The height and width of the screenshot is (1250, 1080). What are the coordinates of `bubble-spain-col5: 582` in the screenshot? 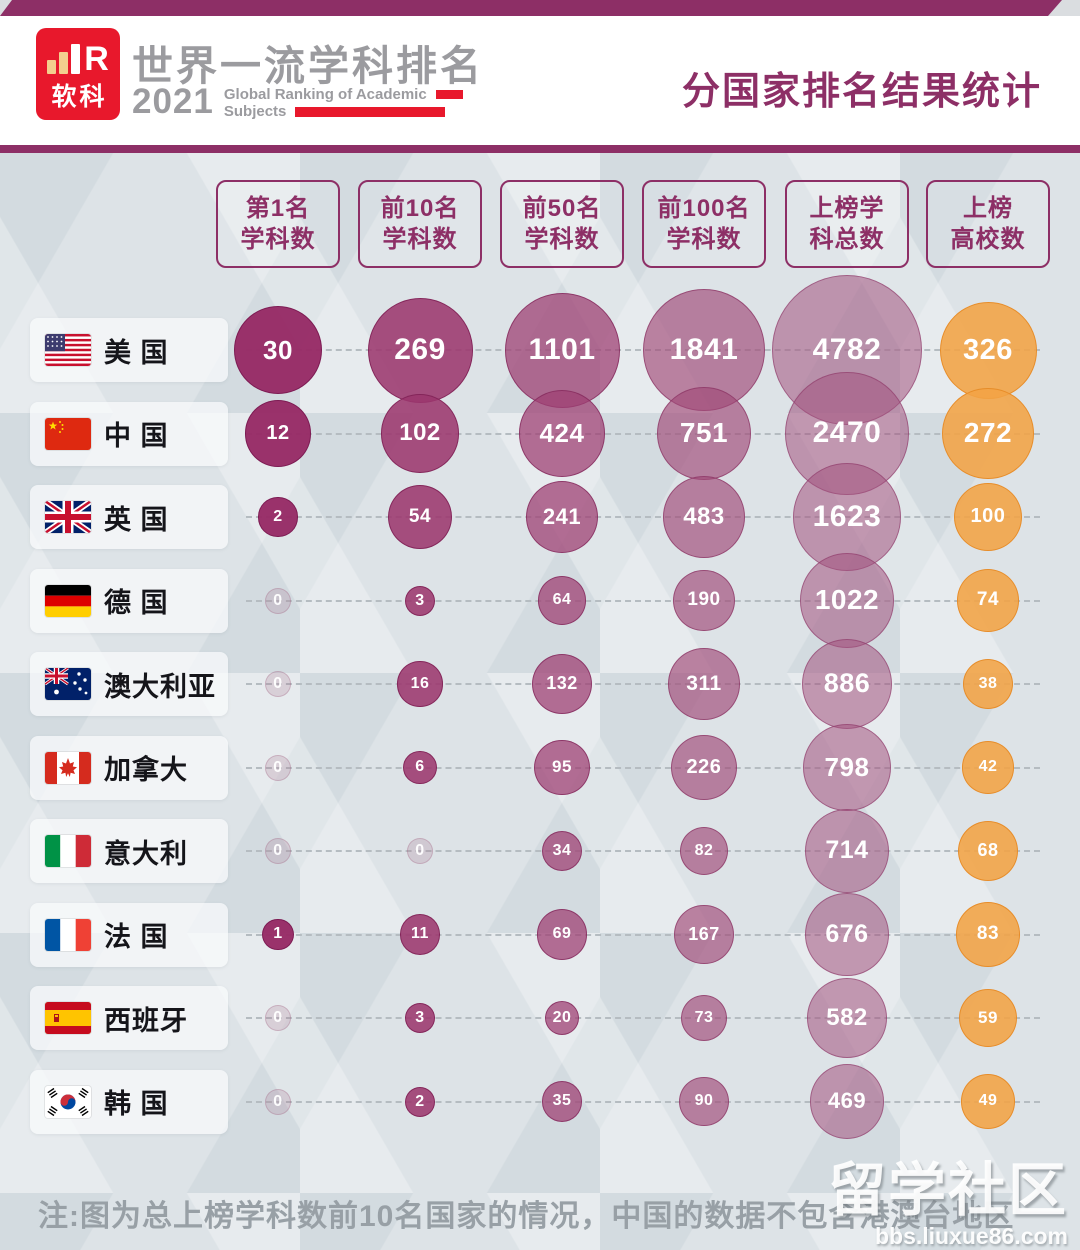 It's located at (847, 1018).